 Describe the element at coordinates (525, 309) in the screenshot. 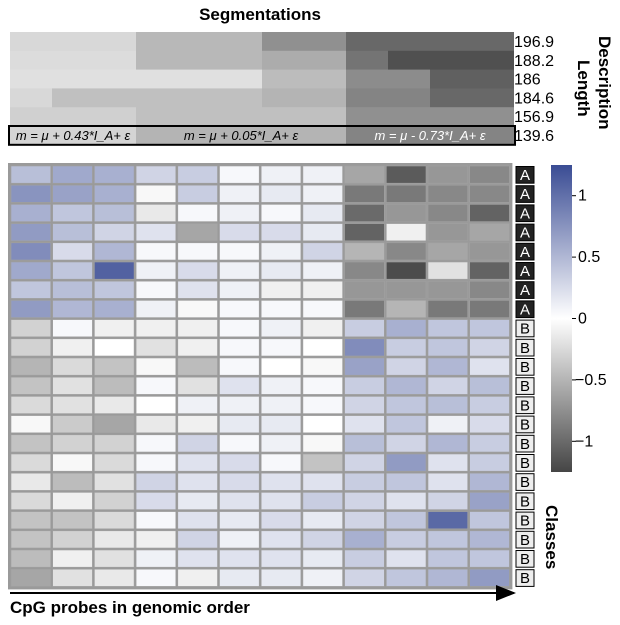

I see `class-label: A` at that location.